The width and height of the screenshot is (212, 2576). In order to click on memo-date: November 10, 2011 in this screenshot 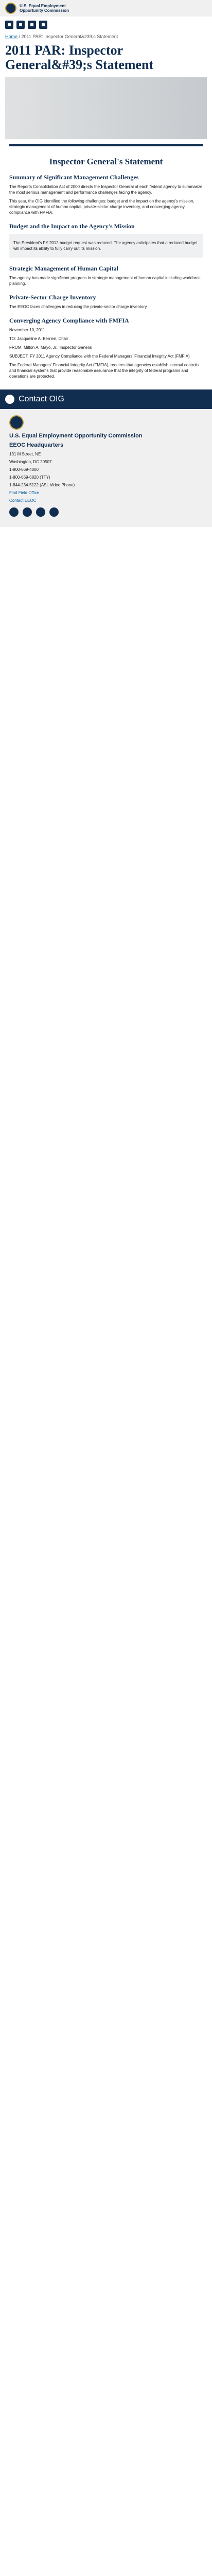, I will do `click(27, 330)`.